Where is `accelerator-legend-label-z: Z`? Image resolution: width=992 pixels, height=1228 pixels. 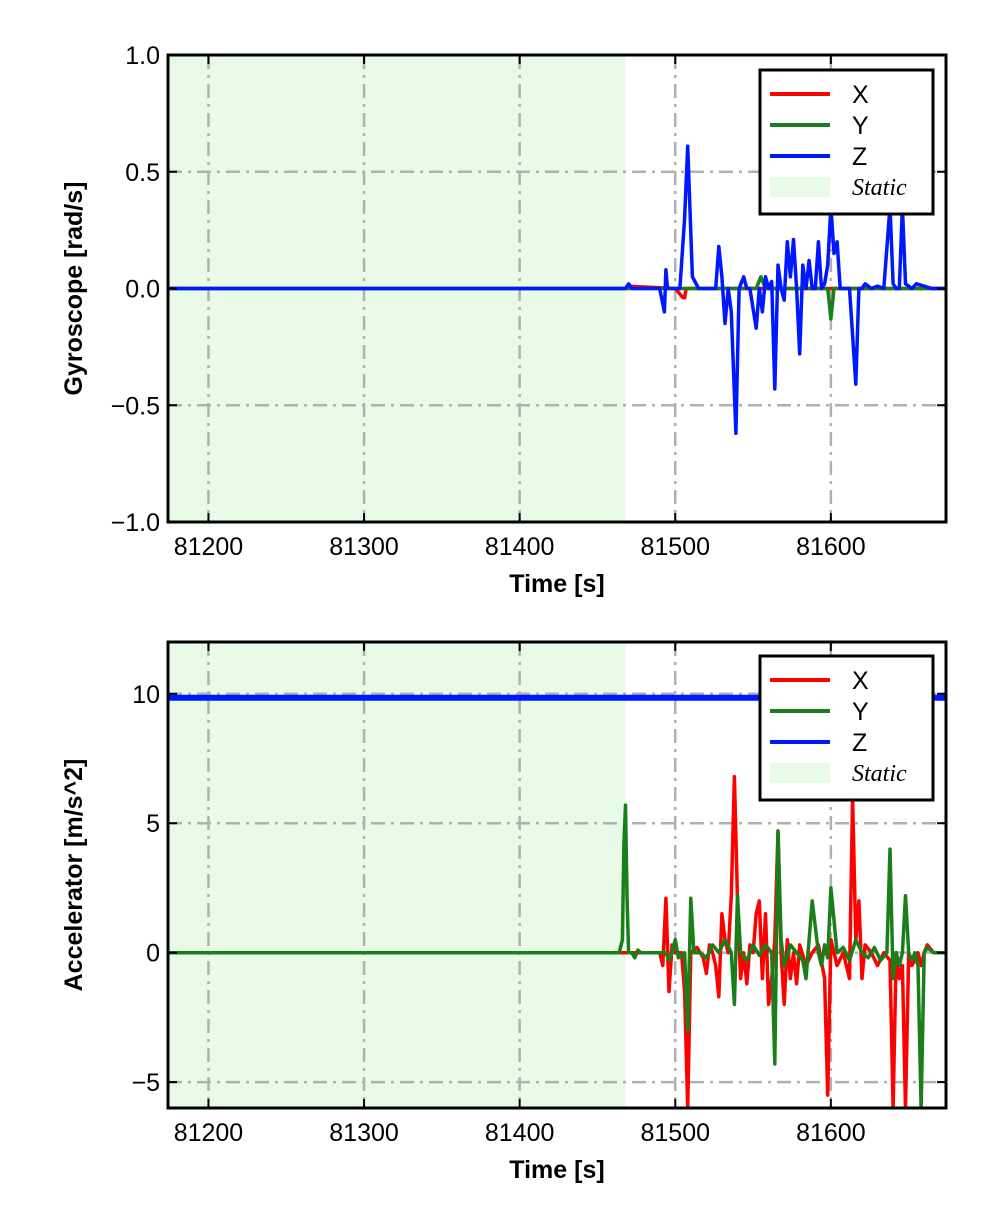 accelerator-legend-label-z: Z is located at coordinates (859, 743).